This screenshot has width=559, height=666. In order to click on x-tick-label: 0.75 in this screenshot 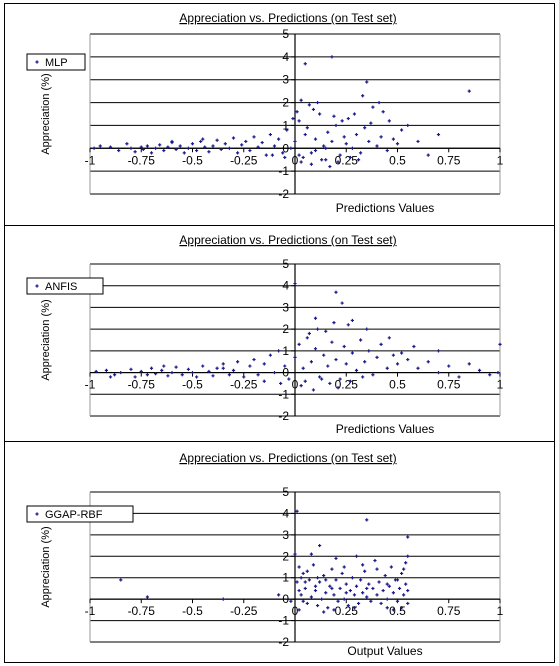, I will do `click(449, 160)`.